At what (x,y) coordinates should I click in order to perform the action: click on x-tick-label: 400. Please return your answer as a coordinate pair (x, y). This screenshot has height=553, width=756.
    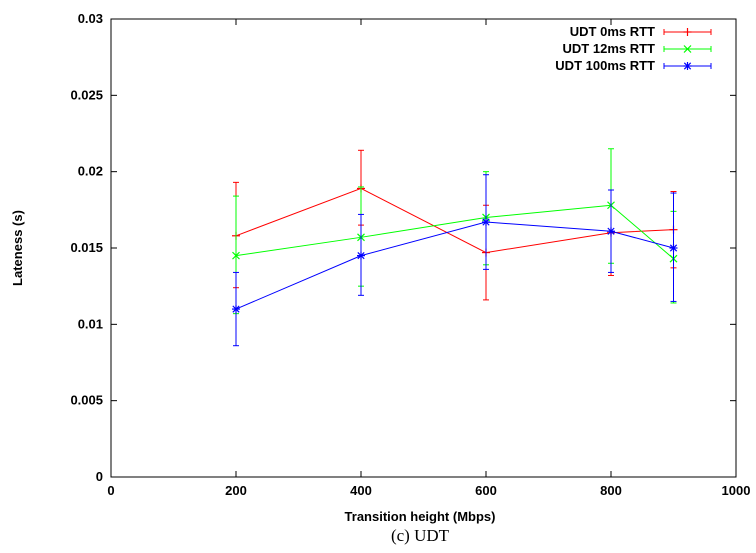
    Looking at the image, I should click on (361, 490).